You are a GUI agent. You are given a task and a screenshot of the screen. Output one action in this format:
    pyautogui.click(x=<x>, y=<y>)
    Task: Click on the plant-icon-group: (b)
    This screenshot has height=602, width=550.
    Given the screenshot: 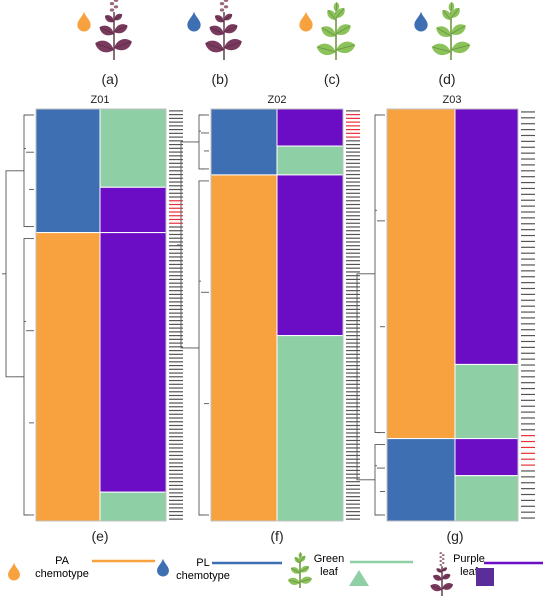 What is the action you would take?
    pyautogui.click(x=214, y=43)
    